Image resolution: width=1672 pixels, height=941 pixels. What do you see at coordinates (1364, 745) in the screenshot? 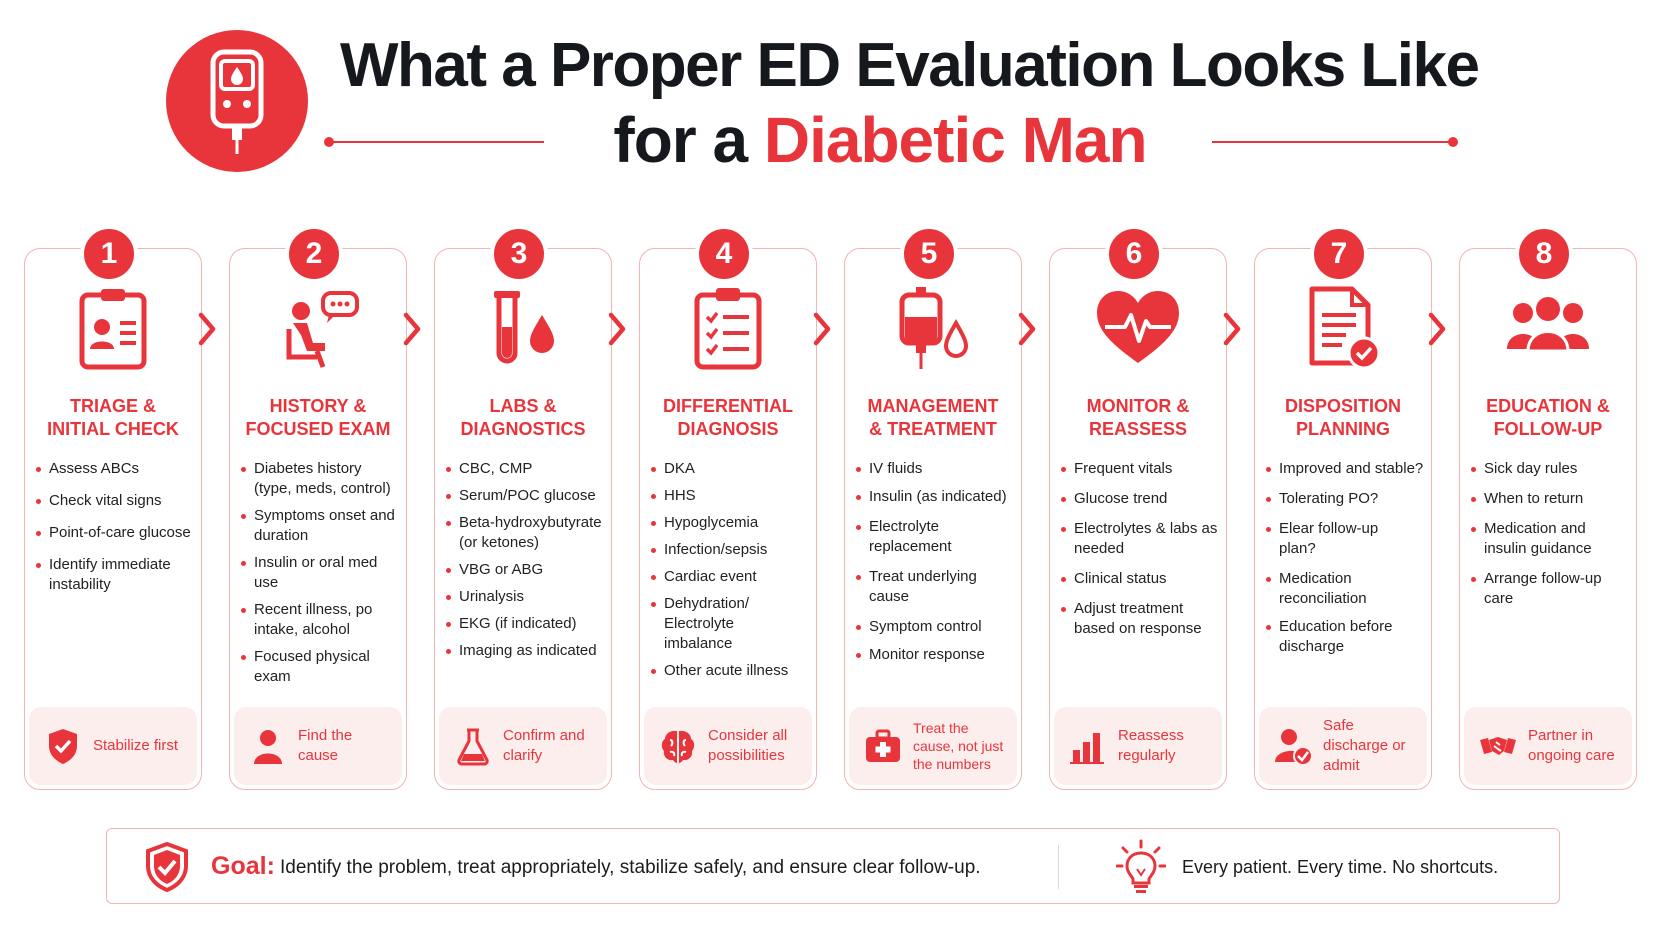
I see `step-footer-label: Safe discharge or admit` at bounding box center [1364, 745].